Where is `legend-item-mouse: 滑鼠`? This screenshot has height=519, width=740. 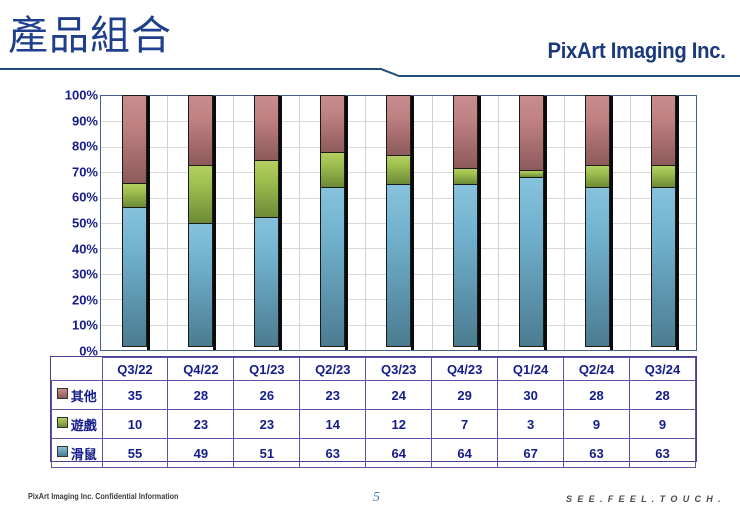
legend-item-mouse: 滑鼠 is located at coordinates (77, 453).